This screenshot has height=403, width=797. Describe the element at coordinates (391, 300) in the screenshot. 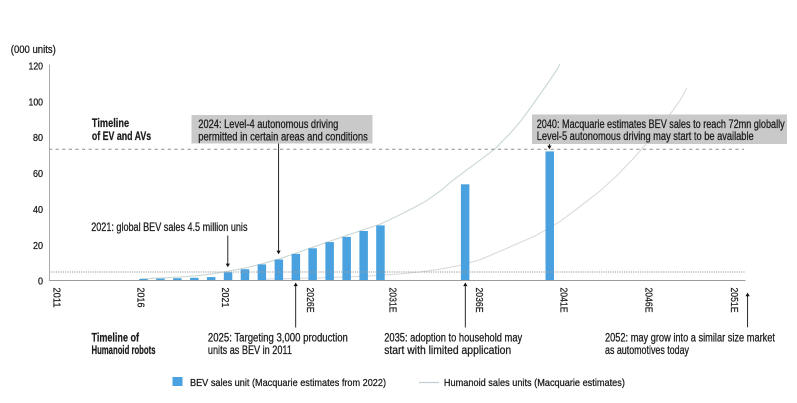

I see `svg-text: 2031E` at that location.